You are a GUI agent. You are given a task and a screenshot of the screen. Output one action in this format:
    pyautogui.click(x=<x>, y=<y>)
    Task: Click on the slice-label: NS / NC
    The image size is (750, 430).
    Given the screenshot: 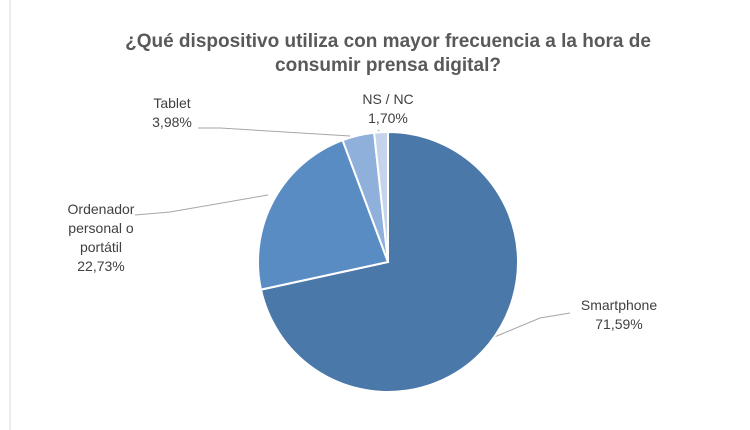 What is the action you would take?
    pyautogui.click(x=388, y=99)
    